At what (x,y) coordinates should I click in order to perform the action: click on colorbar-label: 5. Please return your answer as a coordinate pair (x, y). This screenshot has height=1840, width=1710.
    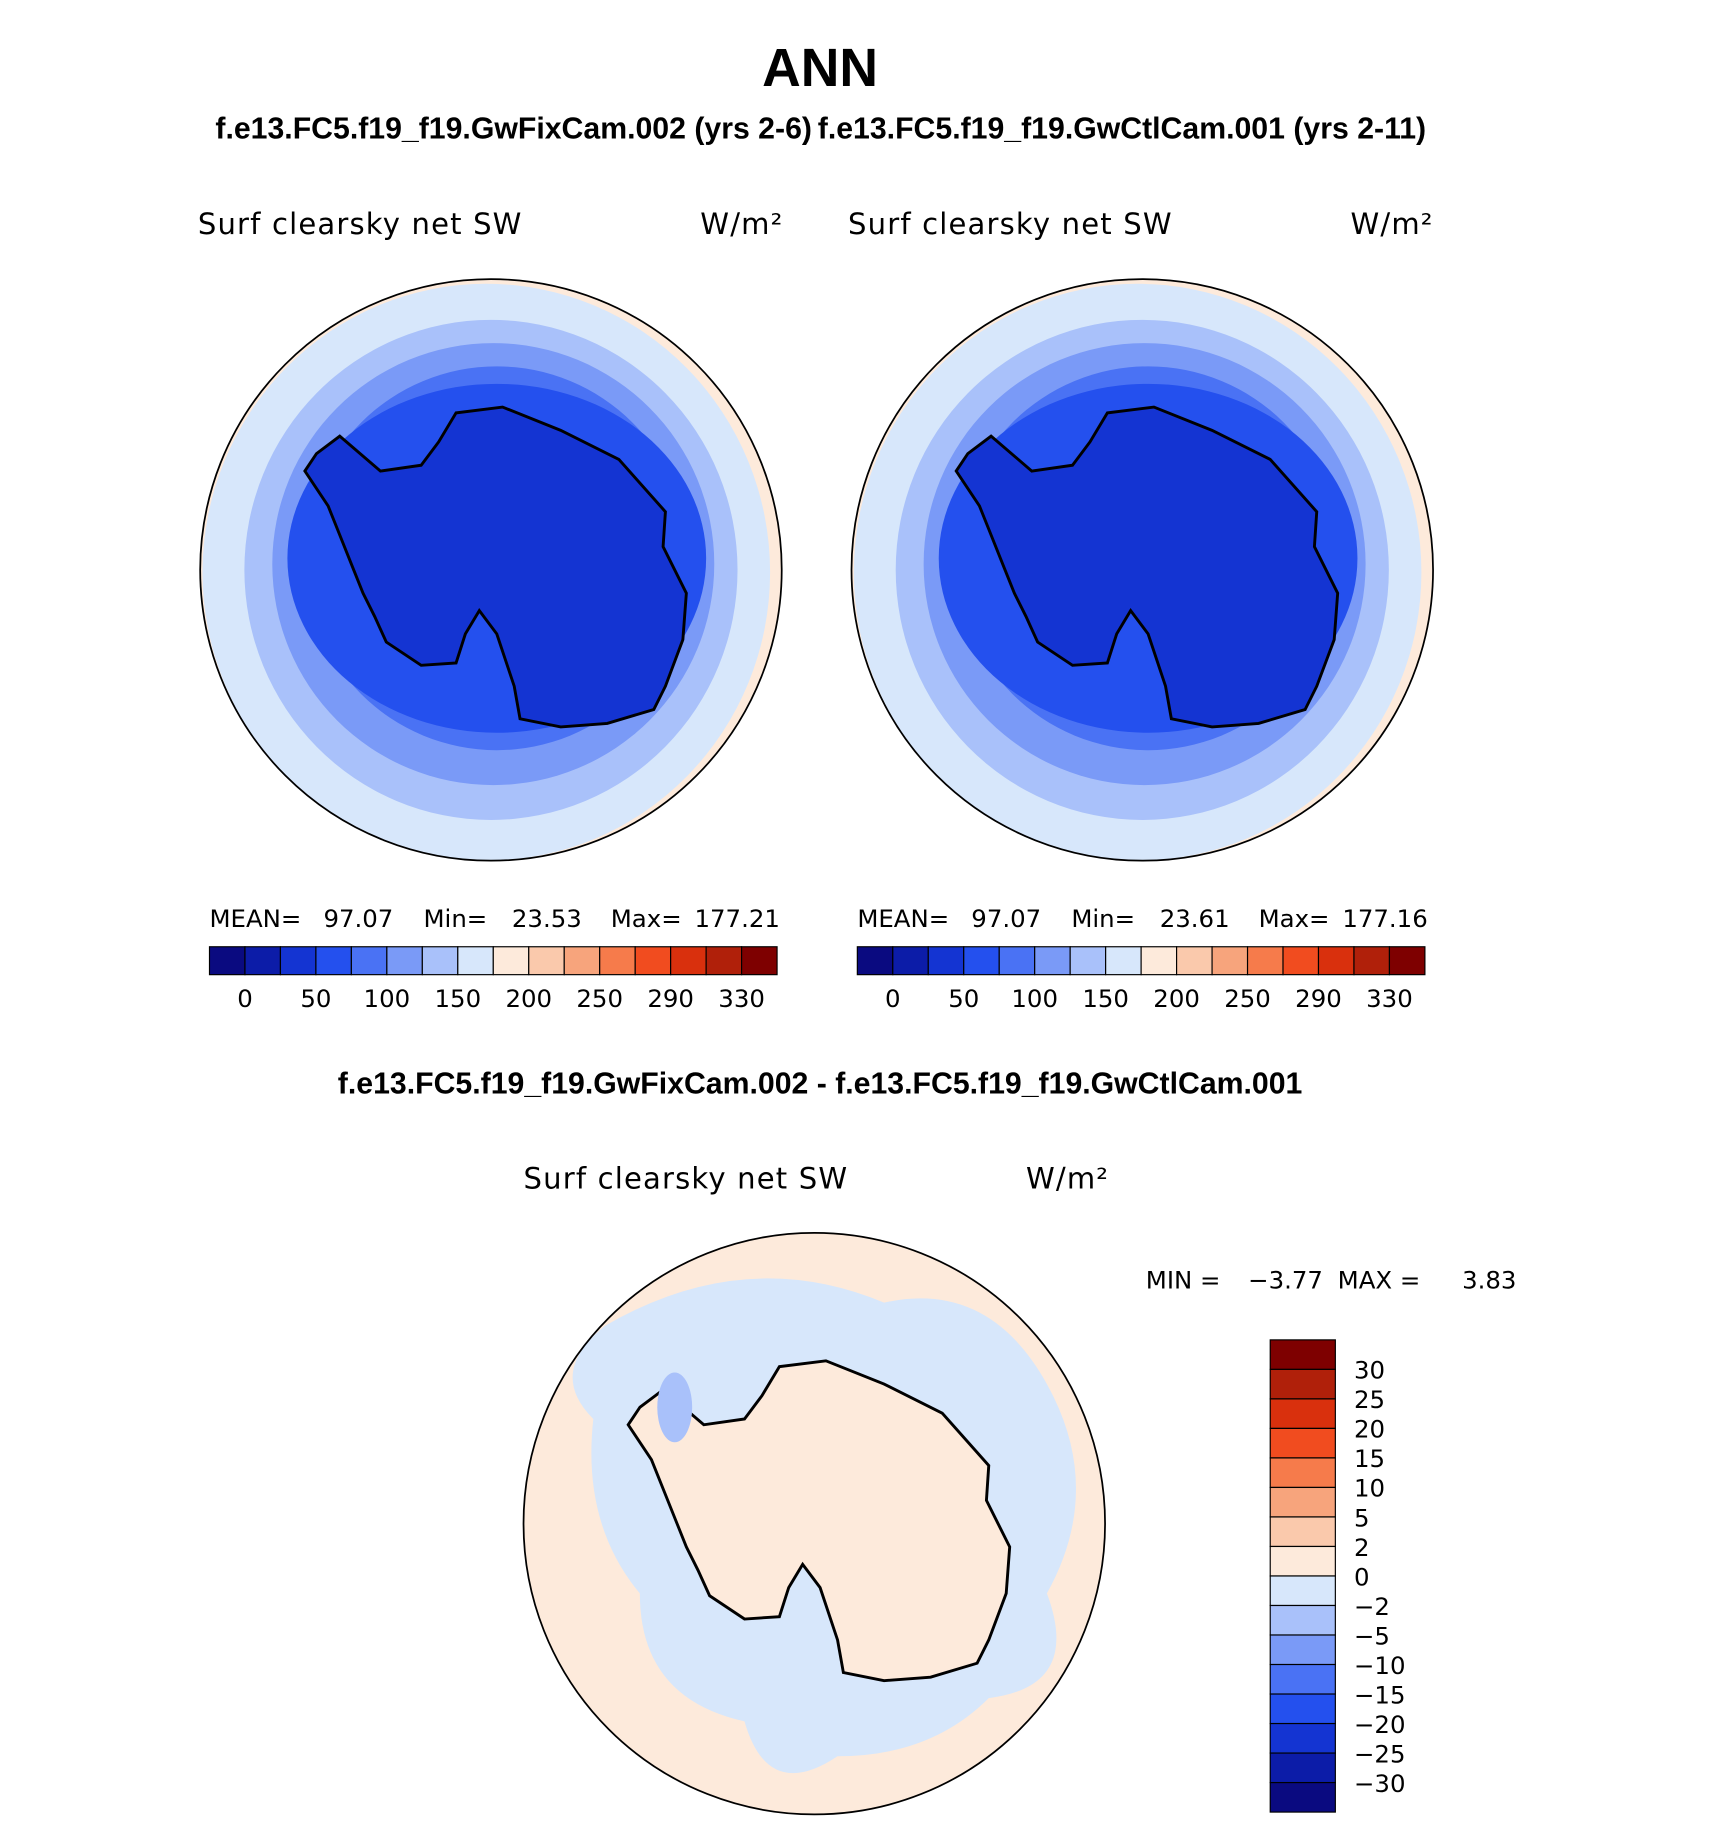
    Looking at the image, I should click on (1362, 1517).